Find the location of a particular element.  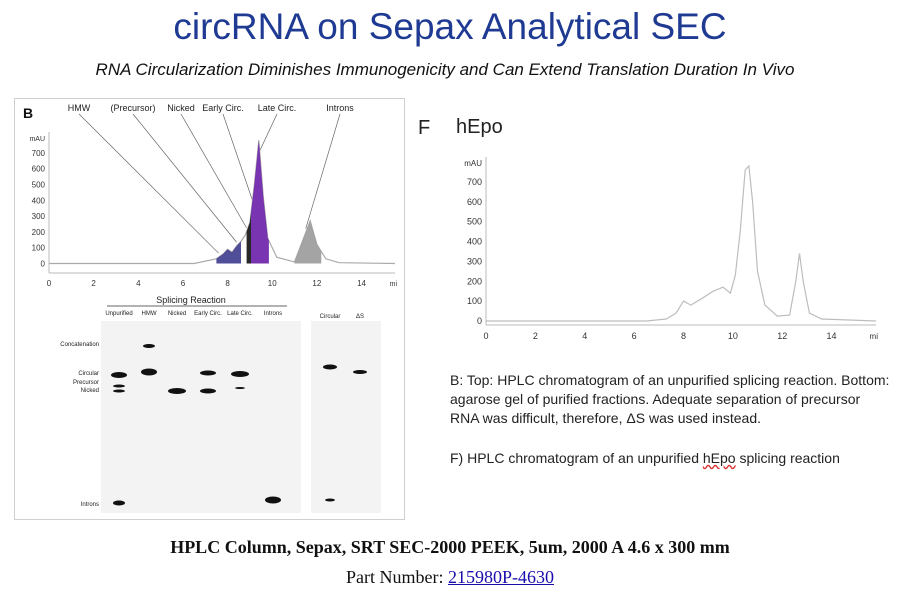

panel-f-label: F is located at coordinates (424, 128).